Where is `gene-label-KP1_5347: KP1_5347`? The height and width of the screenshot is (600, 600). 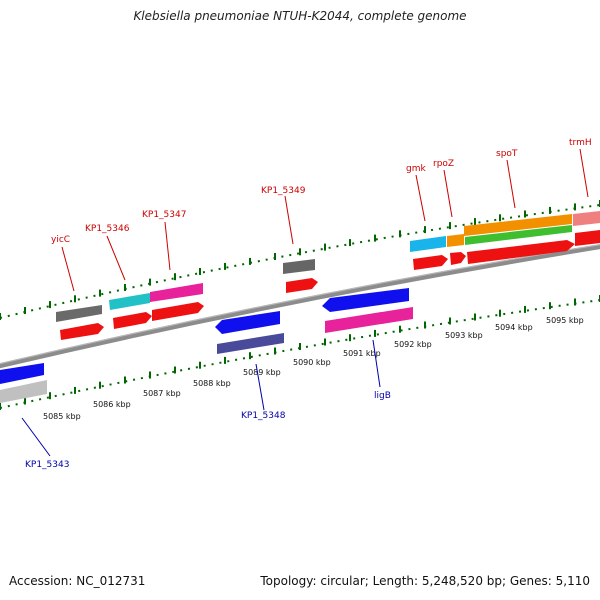 gene-label-KP1_5347: KP1_5347 is located at coordinates (164, 215).